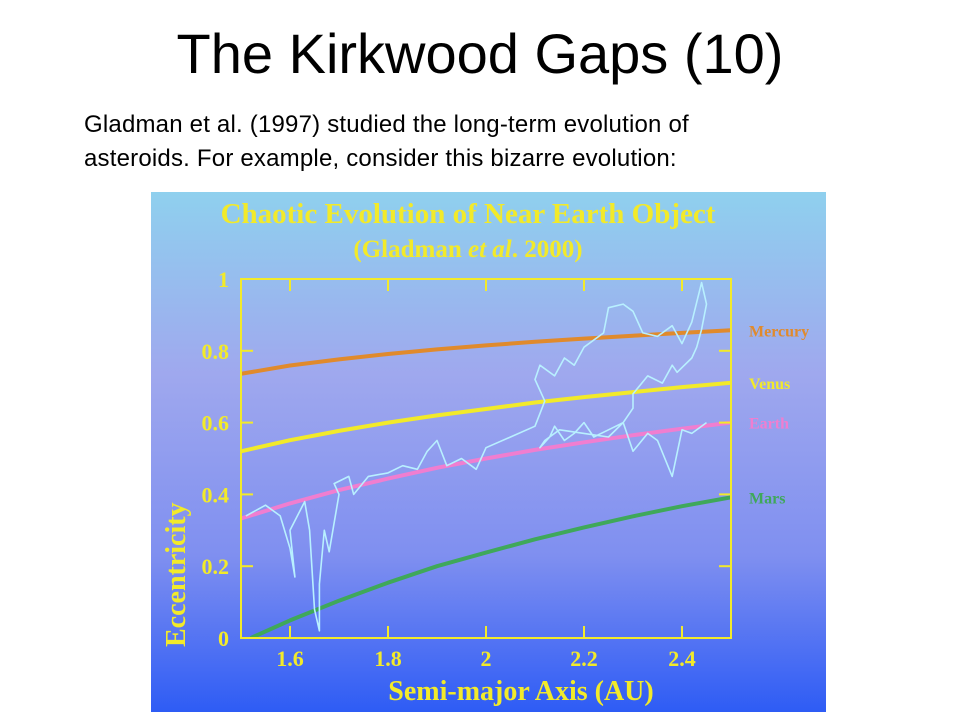 This screenshot has height=720, width=960. Describe the element at coordinates (216, 423) in the screenshot. I see `y-tick-label: 0.6` at that location.